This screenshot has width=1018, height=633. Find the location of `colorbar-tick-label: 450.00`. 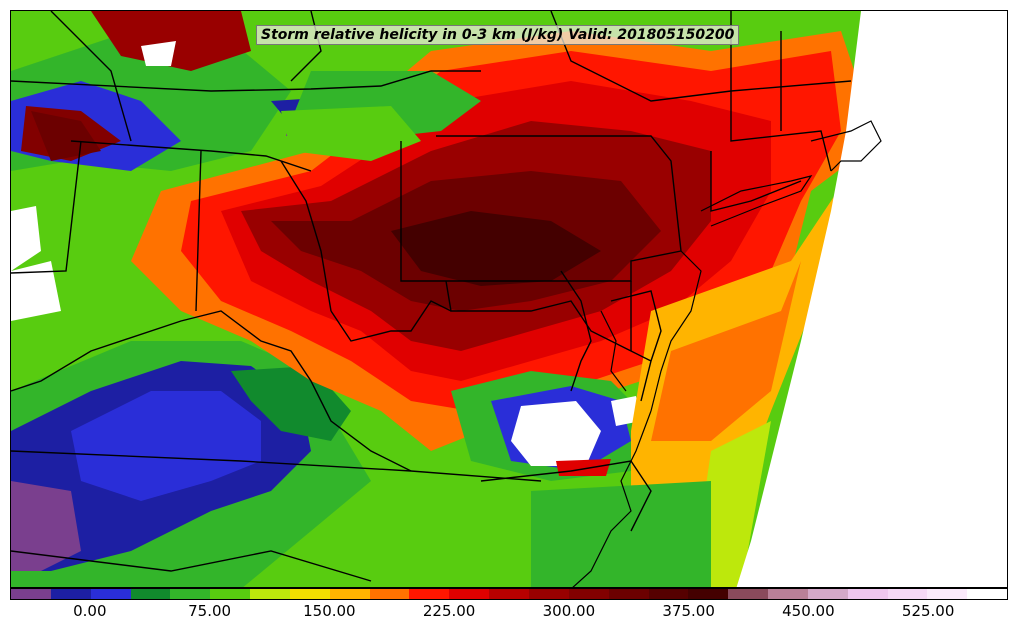

colorbar-tick-label: 450.00 is located at coordinates (808, 611).